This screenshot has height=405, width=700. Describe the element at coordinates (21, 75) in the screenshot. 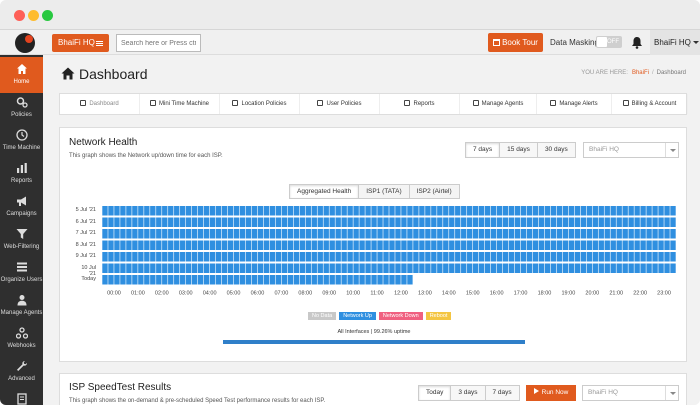

I see `sidebar-item-home: Home` at that location.